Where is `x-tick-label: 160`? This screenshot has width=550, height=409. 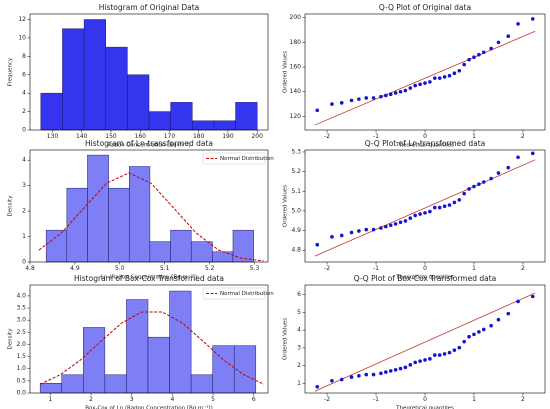 x-tick-label: 160 is located at coordinates (141, 136).